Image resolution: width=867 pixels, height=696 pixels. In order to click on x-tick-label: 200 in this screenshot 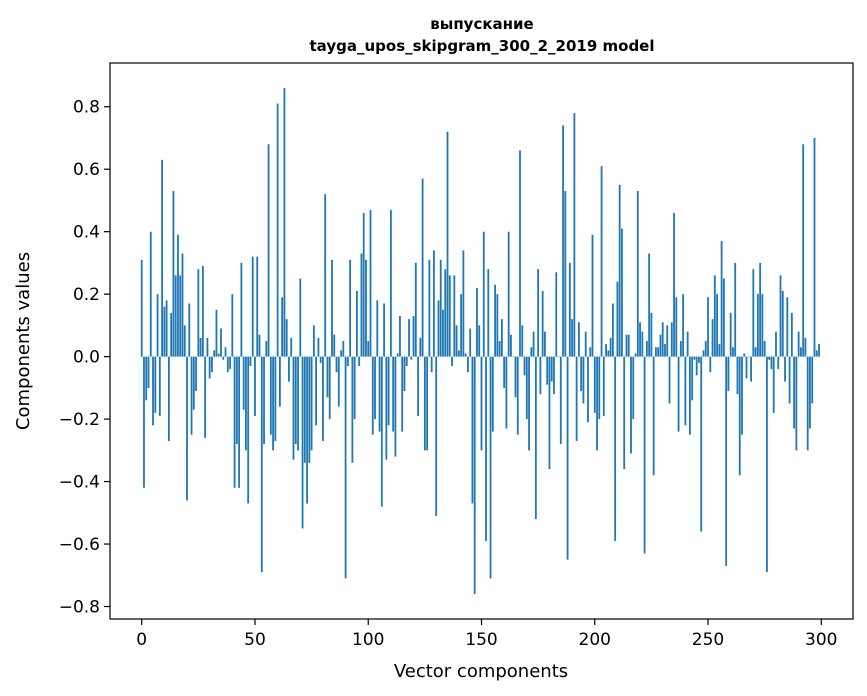, I will do `click(595, 640)`.